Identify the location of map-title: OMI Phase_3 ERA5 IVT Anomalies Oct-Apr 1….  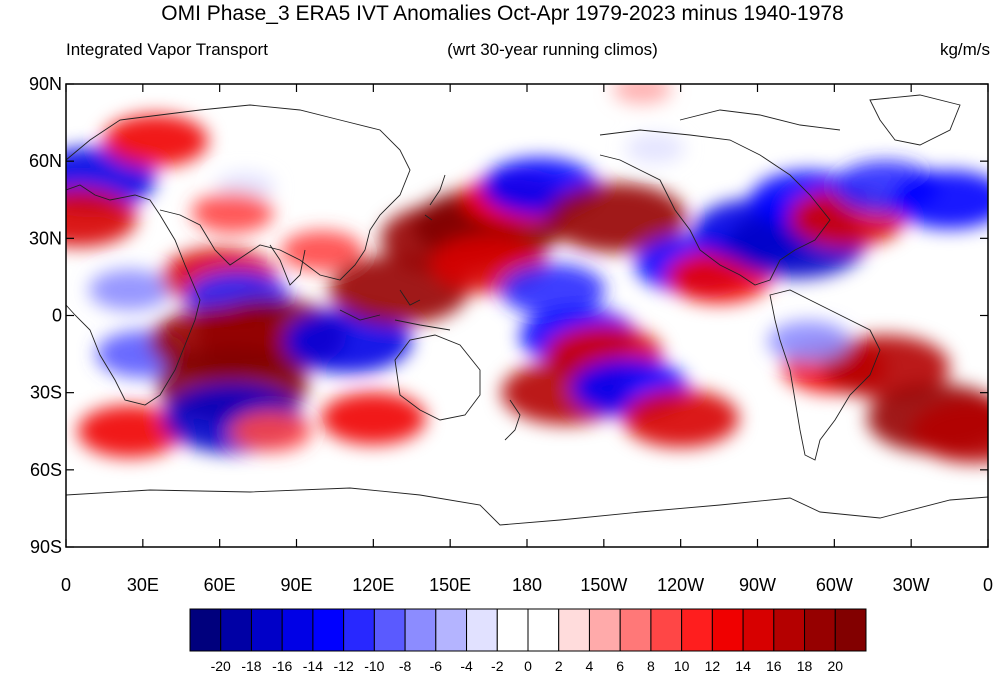
(502, 13).